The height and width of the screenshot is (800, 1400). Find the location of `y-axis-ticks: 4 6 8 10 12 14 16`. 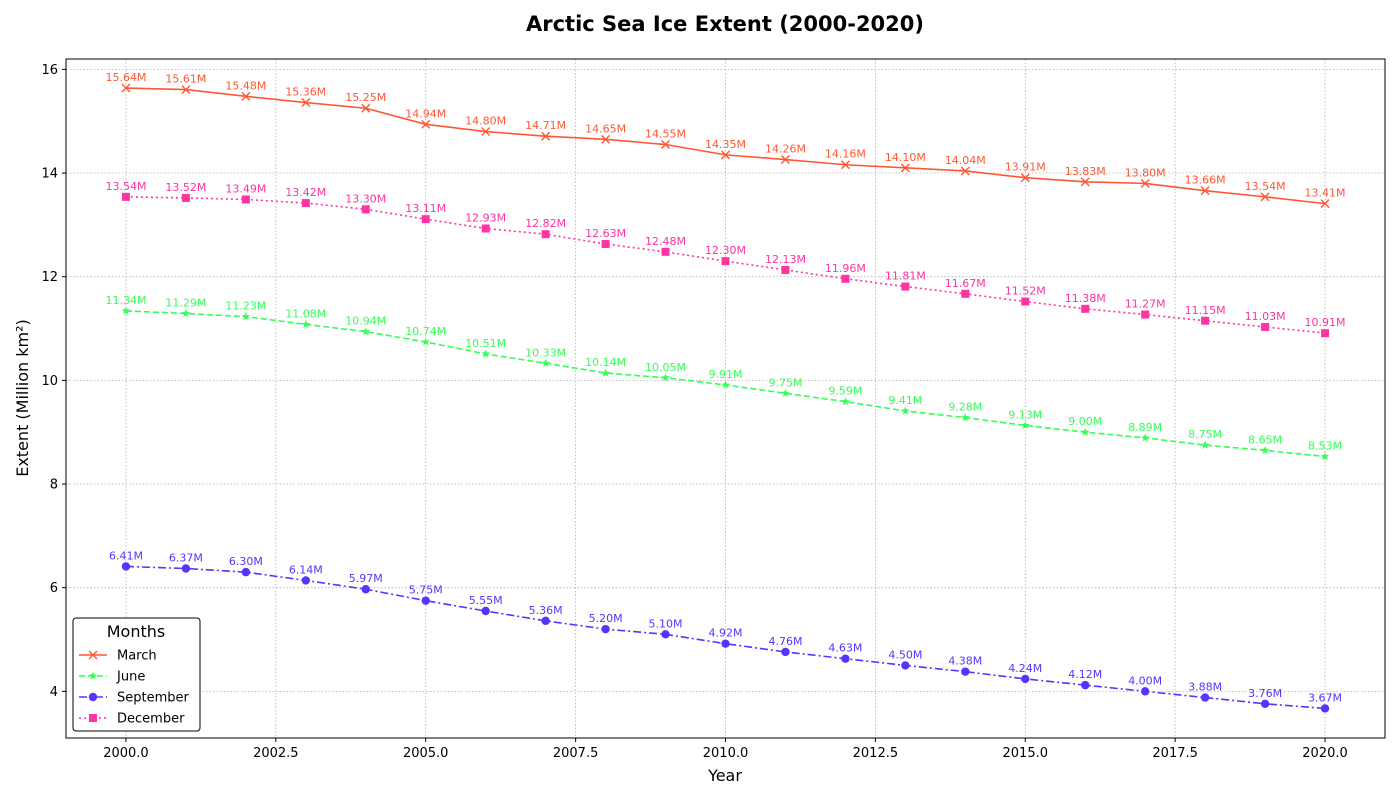

y-axis-ticks: 4 6 8 10 12 14 16 is located at coordinates (53, 381).